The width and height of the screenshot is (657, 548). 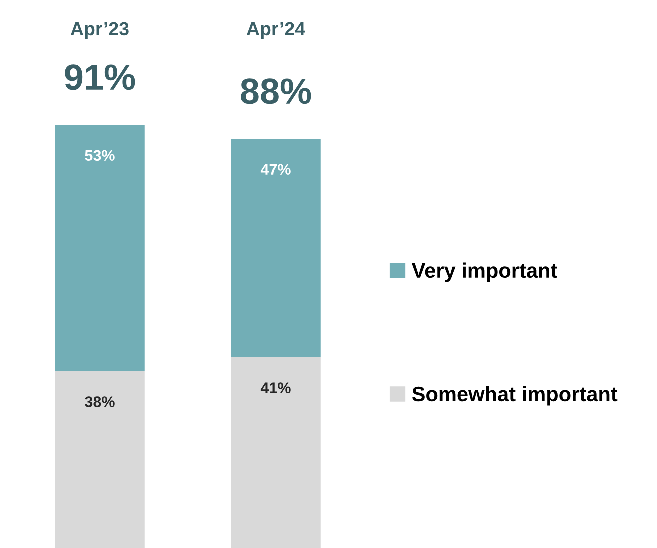 What do you see at coordinates (275, 388) in the screenshot?
I see `data-label: 41%` at bounding box center [275, 388].